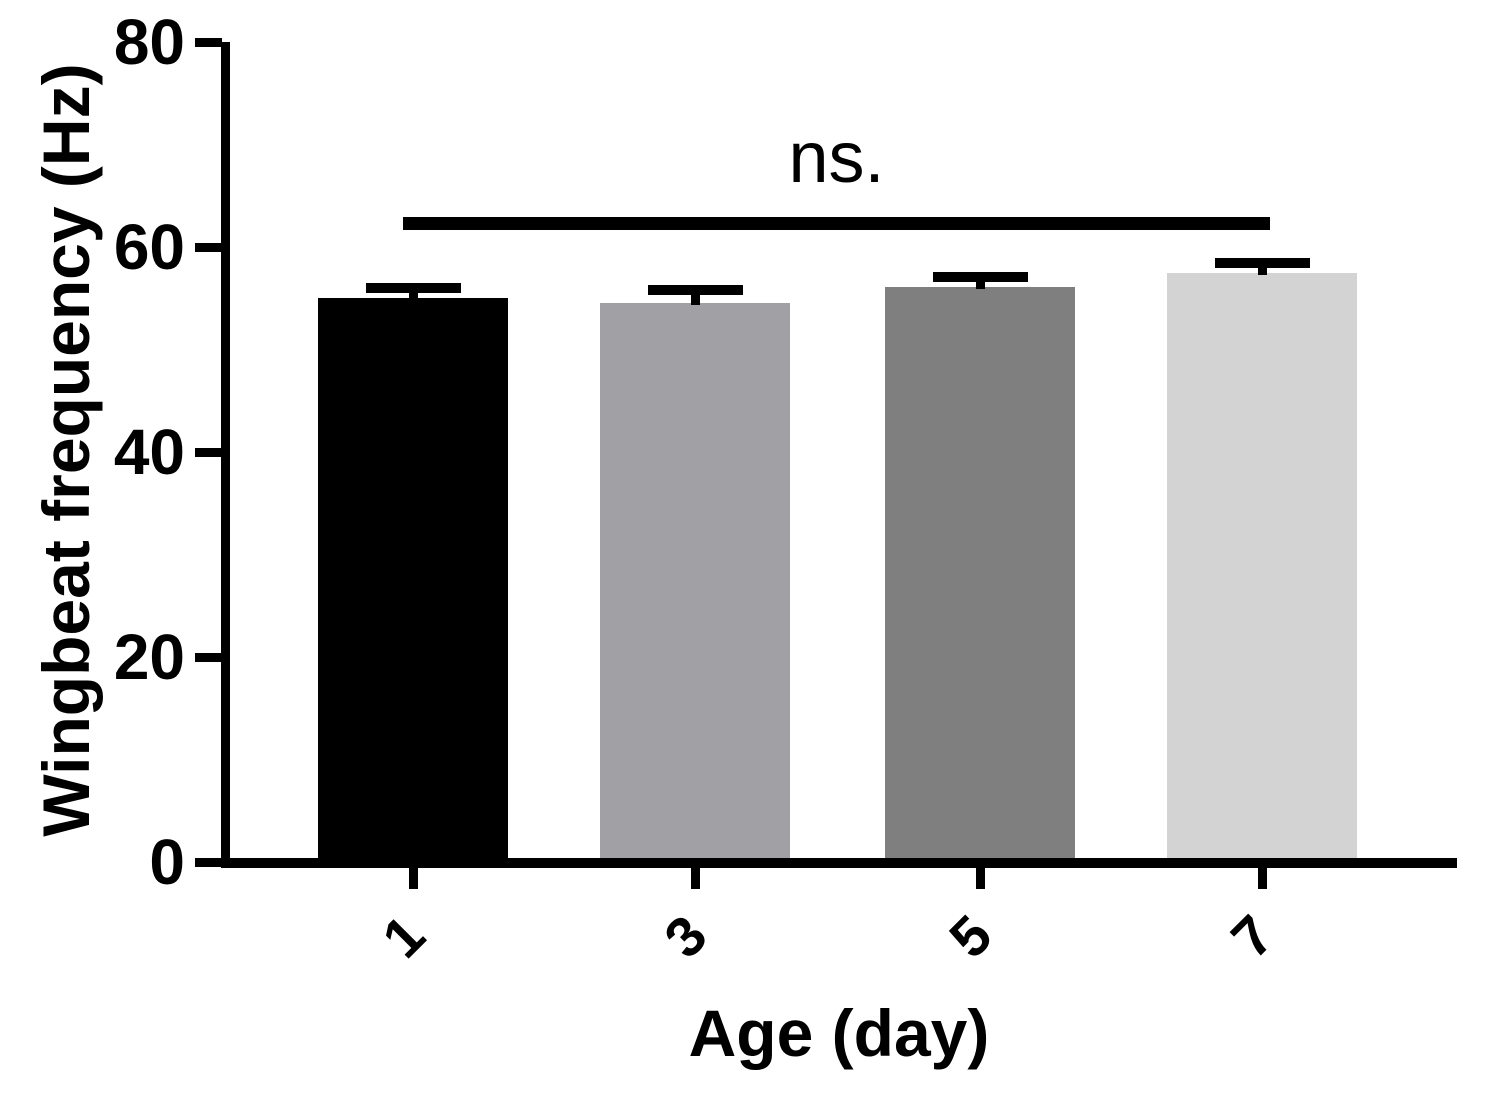 Image resolution: width=1488 pixels, height=1109 pixels. What do you see at coordinates (970, 936) in the screenshot?
I see `x-tick-label-day-5: 5` at bounding box center [970, 936].